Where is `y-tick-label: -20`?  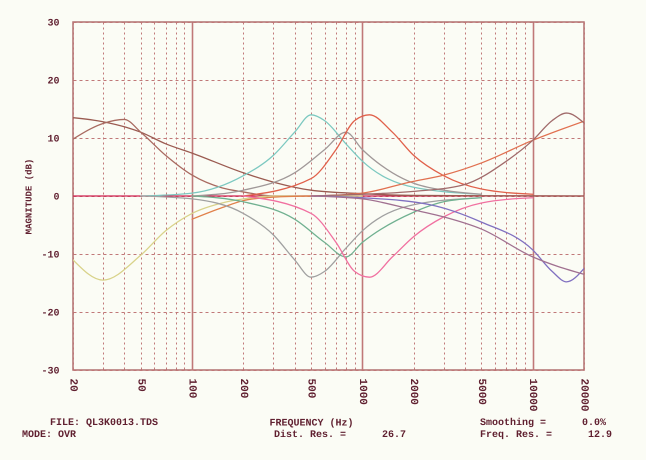 y-tick-label: -20 is located at coordinates (50, 314).